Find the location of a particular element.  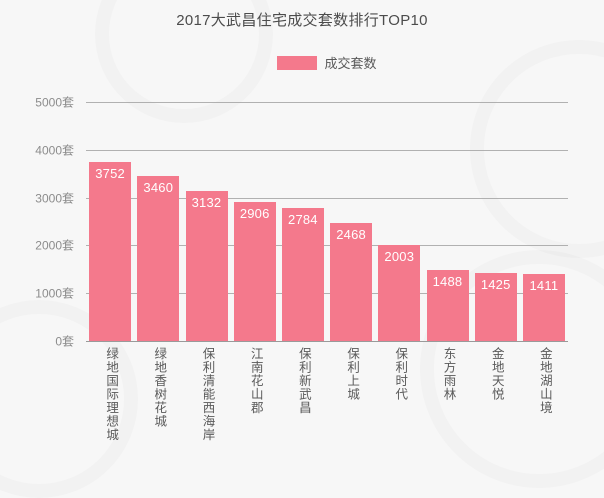

x-axis-category-label: 保利上城 is located at coordinates (352, 374).